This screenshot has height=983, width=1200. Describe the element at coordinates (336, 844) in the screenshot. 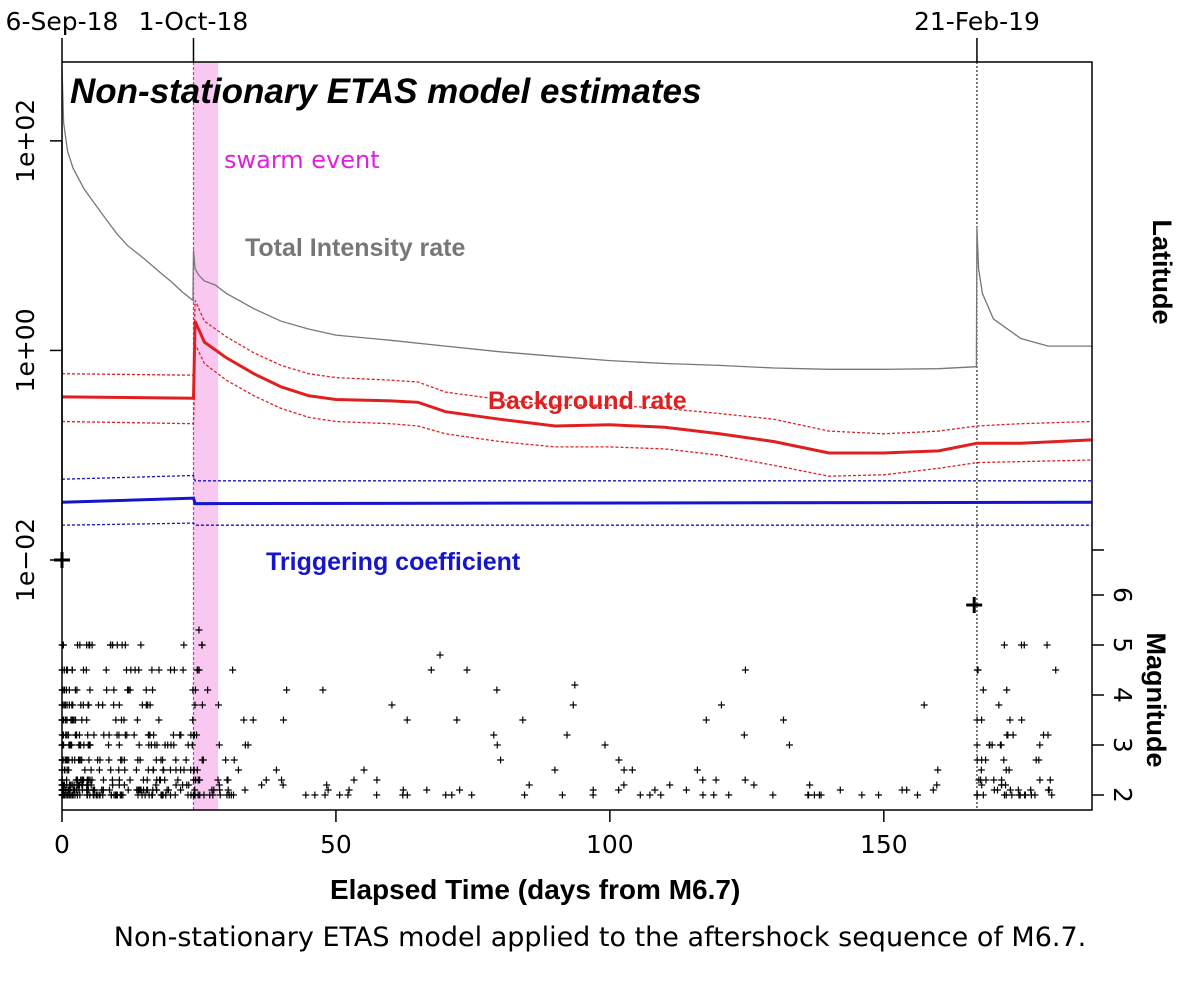

I see `x-tick-label: 50` at that location.